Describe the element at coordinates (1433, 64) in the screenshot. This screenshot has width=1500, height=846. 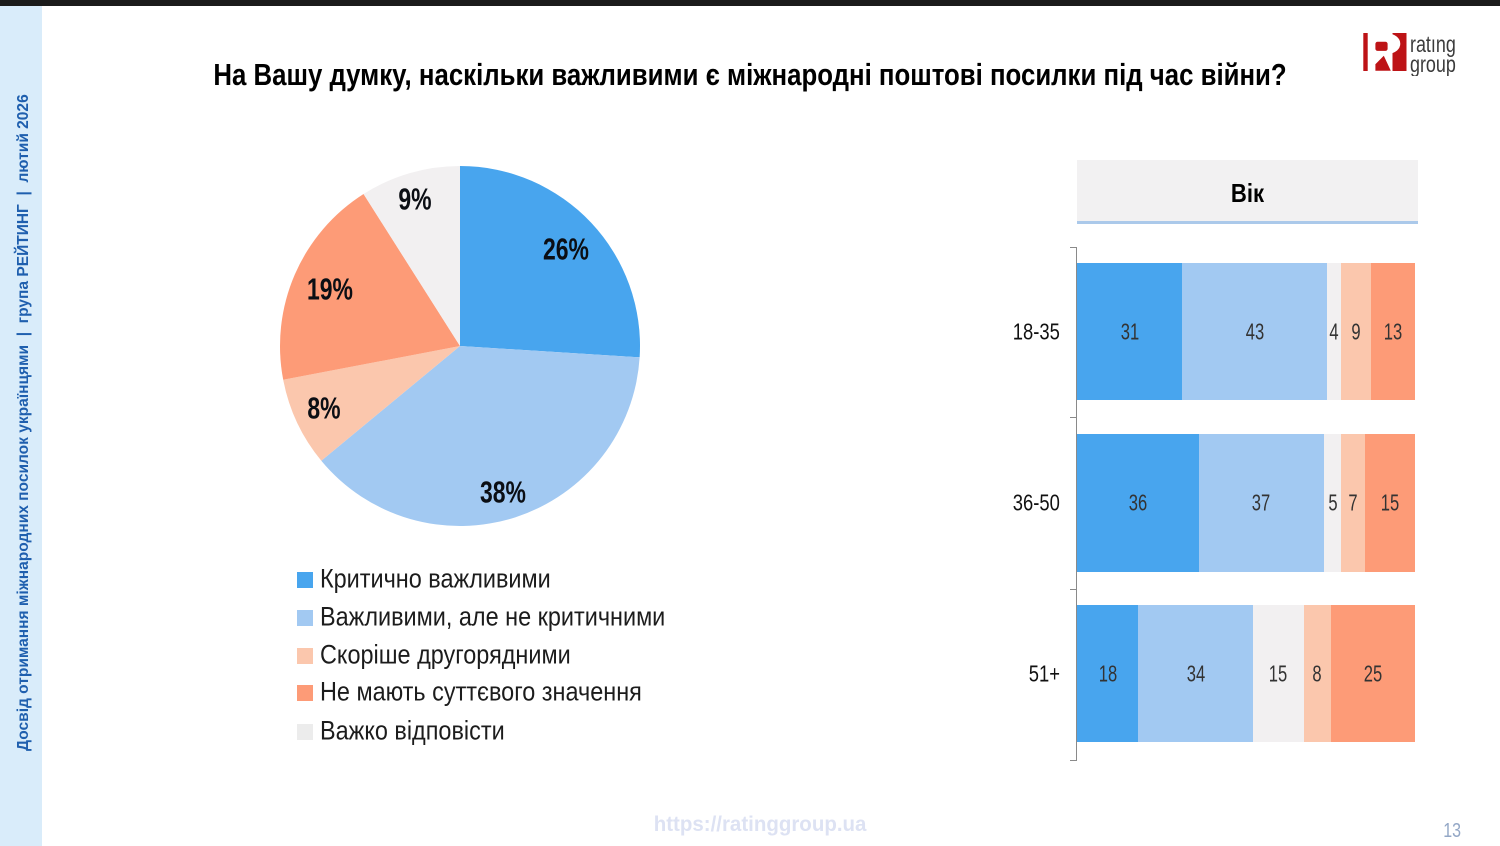
I see `svg-text: group` at that location.